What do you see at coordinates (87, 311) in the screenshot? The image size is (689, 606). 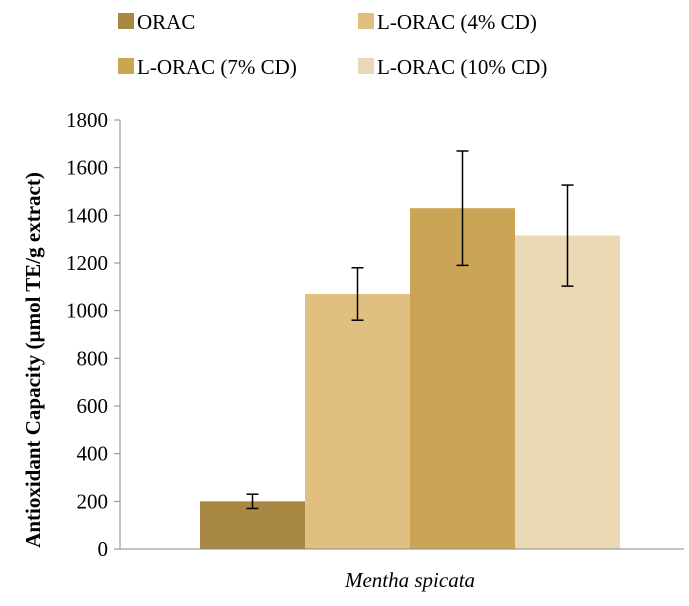 I see `y-tick-label: 1000` at bounding box center [87, 311].